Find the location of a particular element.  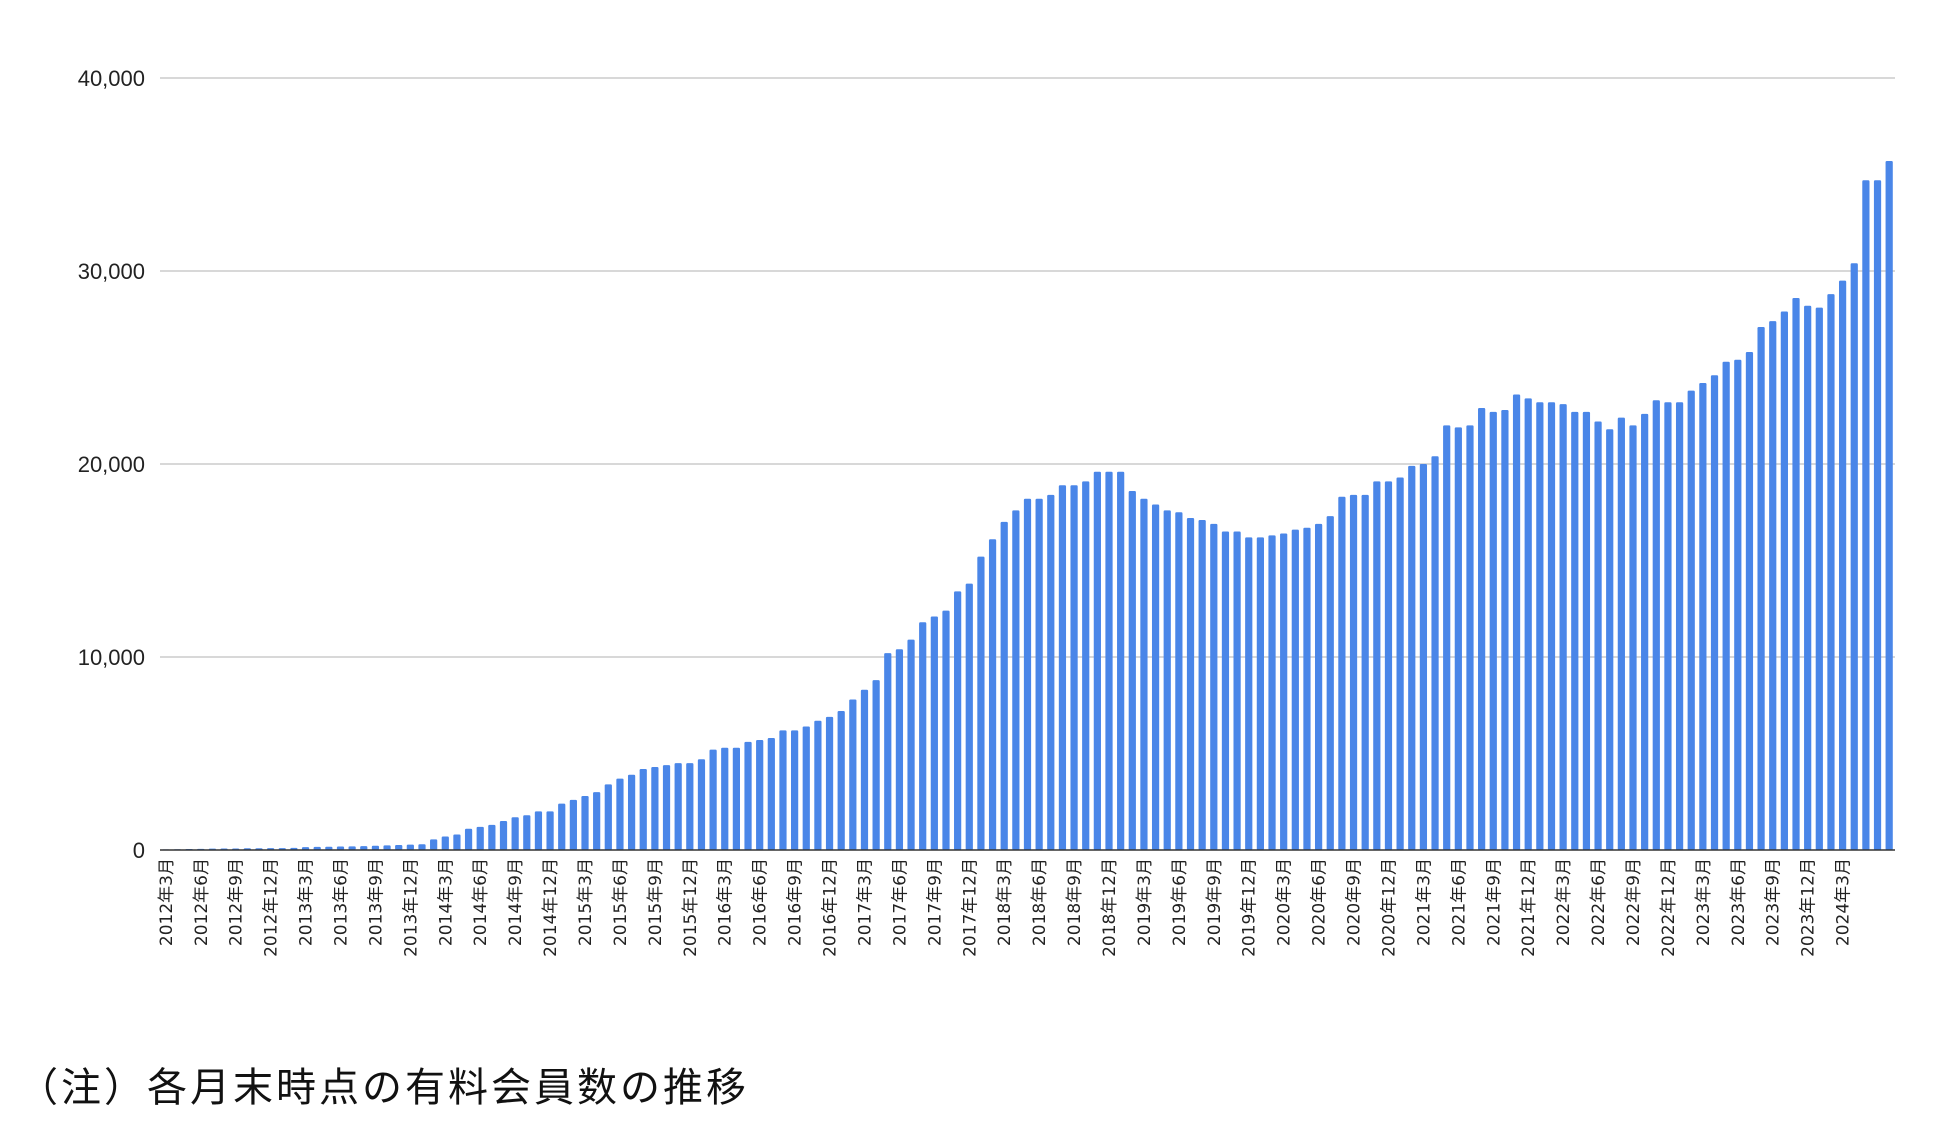

x-tick-label: 2024年3月 is located at coordinates (1844, 902).